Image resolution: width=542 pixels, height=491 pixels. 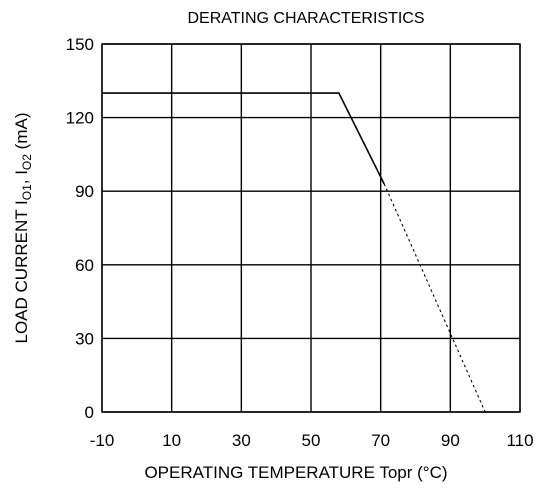 I want to click on series-line-0-solid, so click(x=243, y=138).